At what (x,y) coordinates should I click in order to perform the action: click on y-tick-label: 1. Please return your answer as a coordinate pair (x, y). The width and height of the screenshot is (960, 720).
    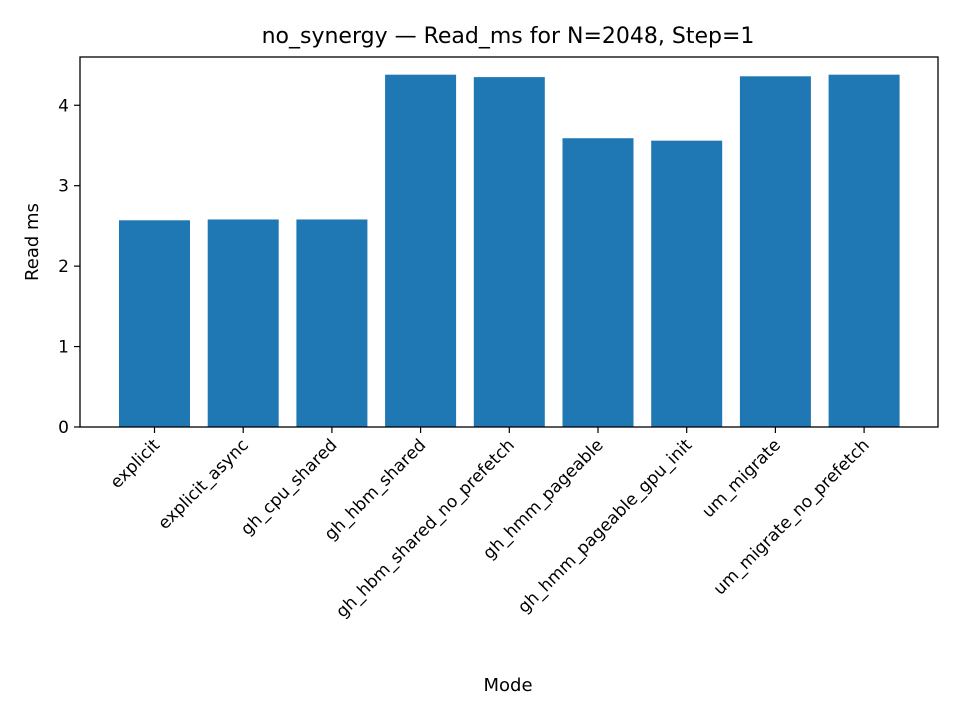
    Looking at the image, I should click on (63, 348).